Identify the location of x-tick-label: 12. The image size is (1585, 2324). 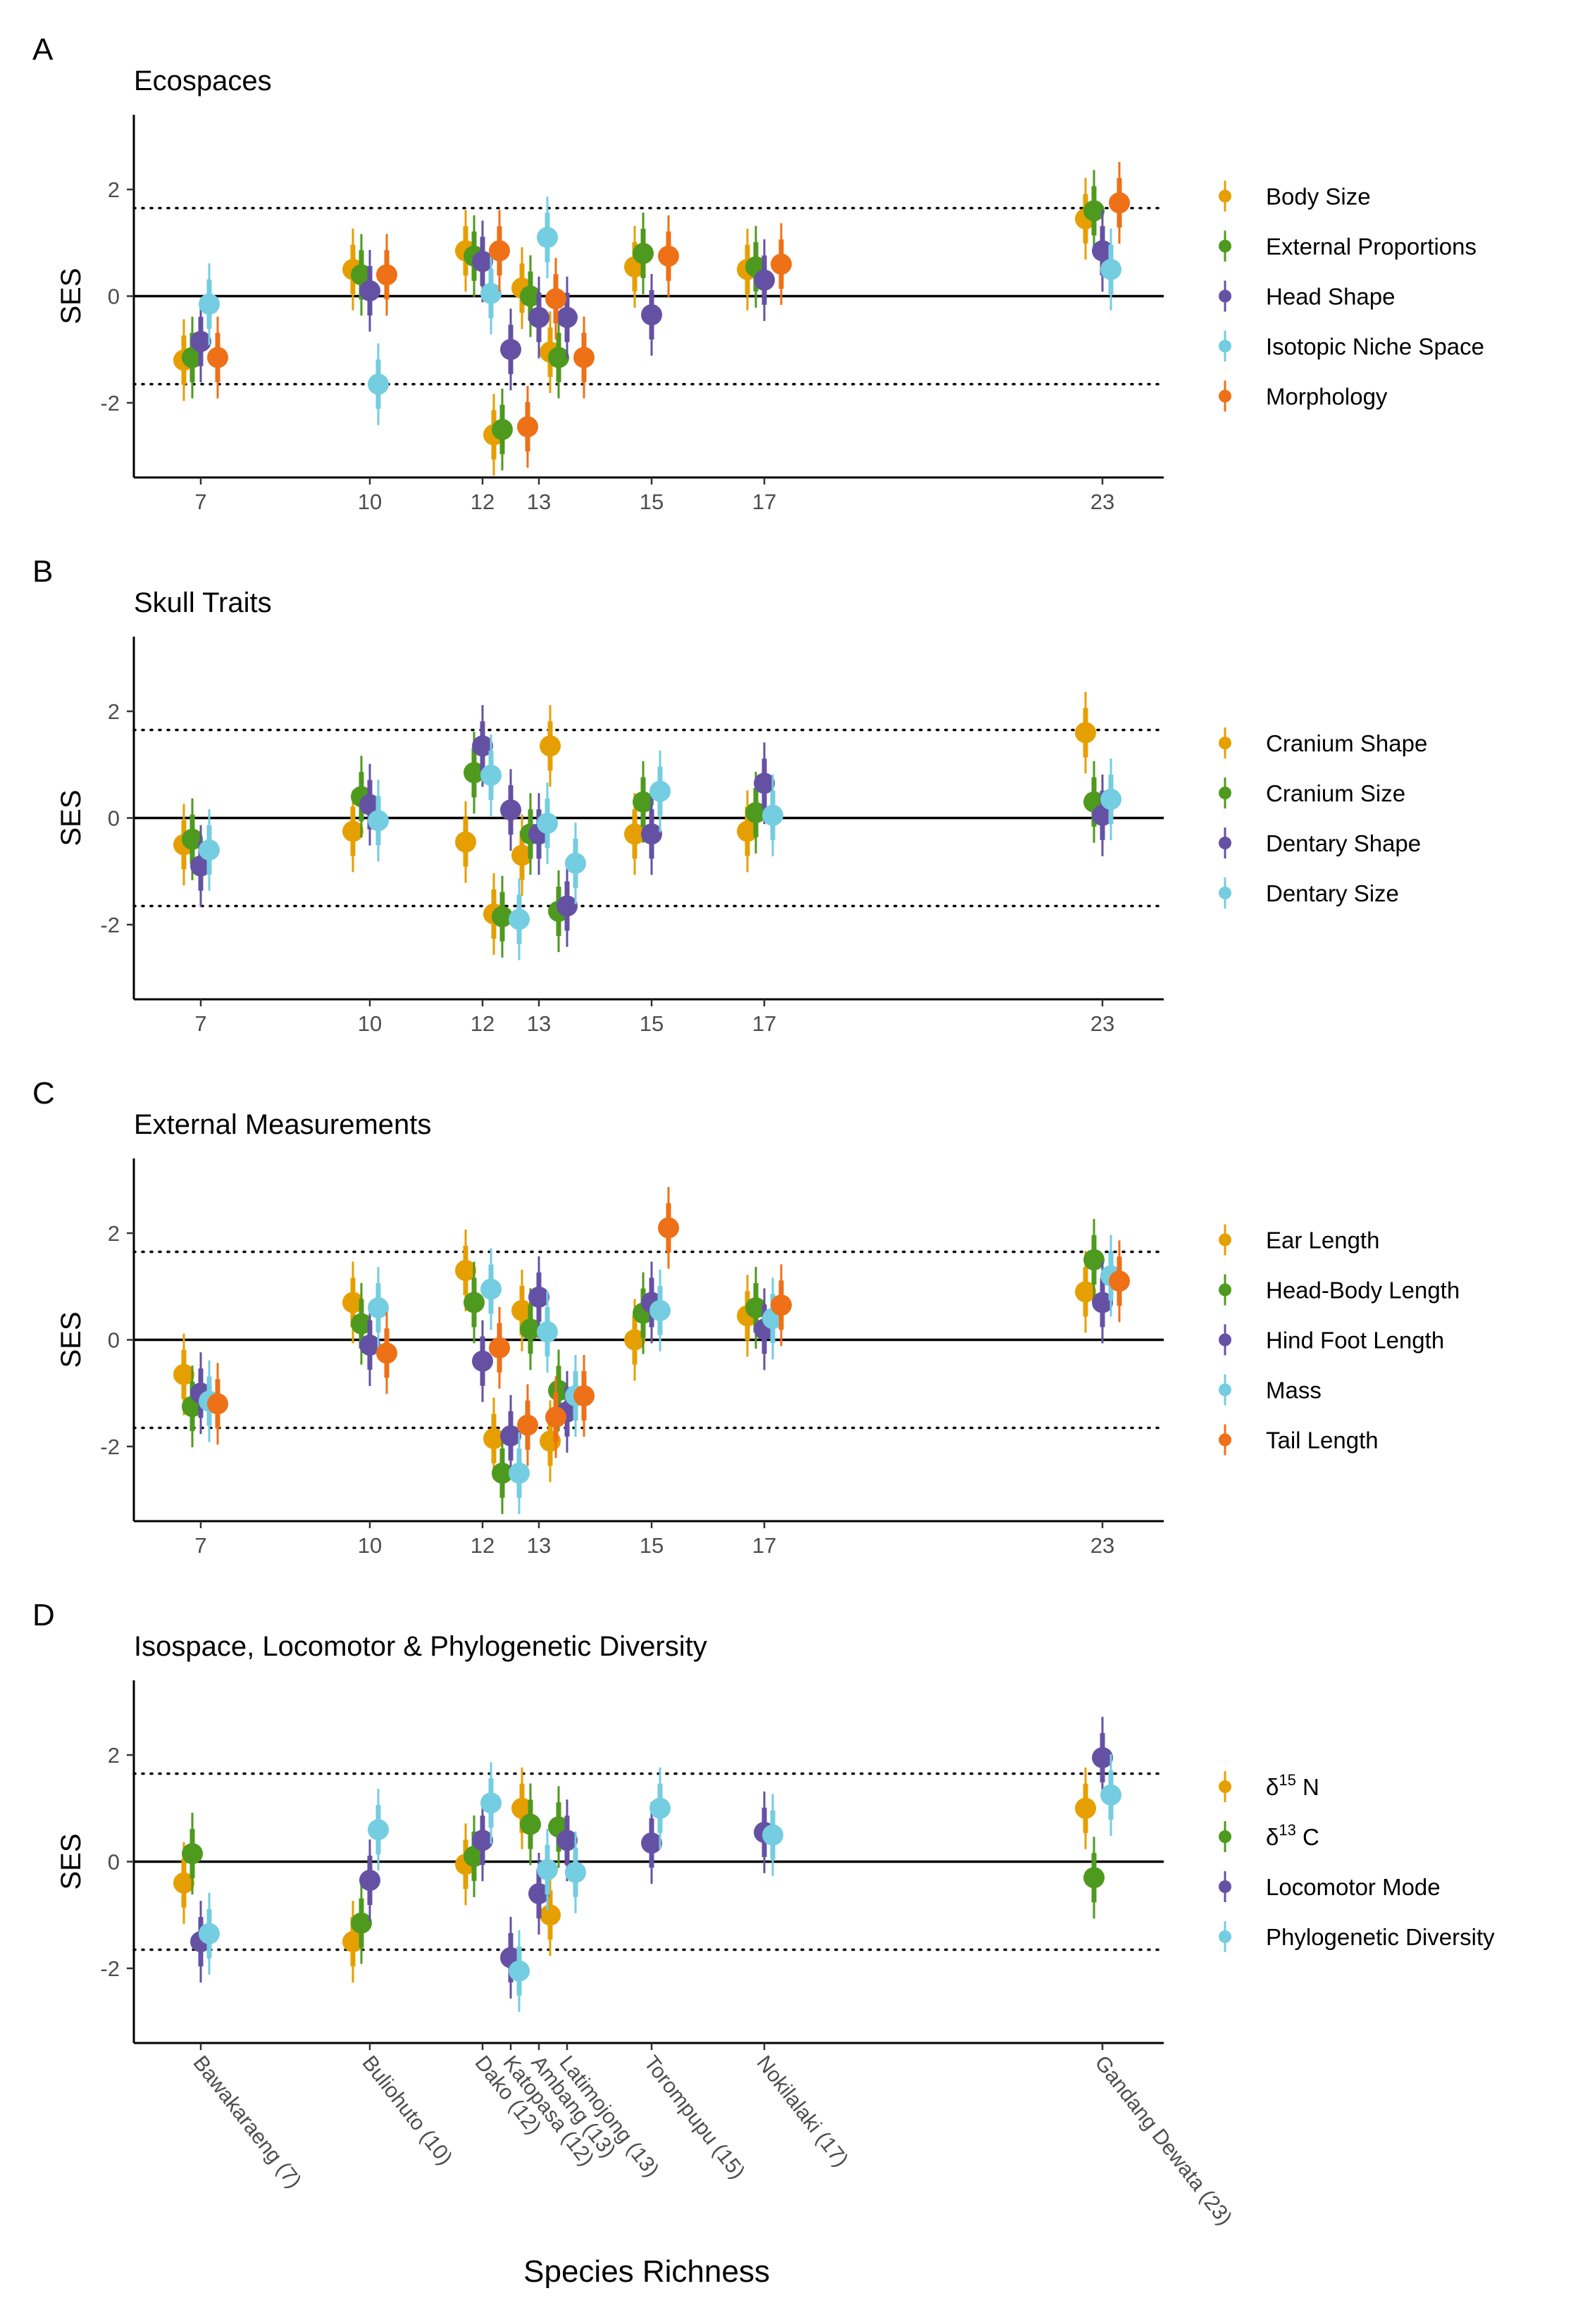
(483, 1024).